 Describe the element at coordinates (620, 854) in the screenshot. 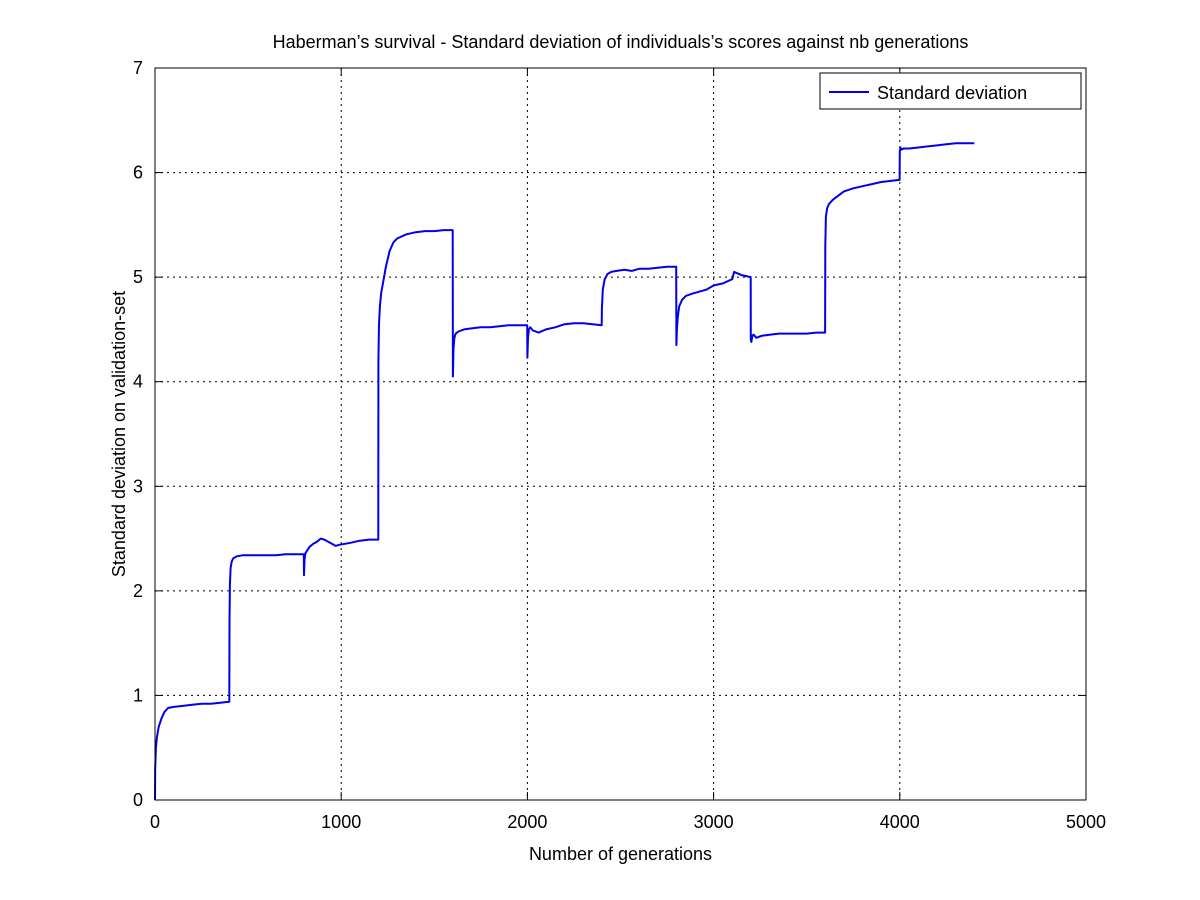

I see `x-axis-label: Number of generations` at that location.